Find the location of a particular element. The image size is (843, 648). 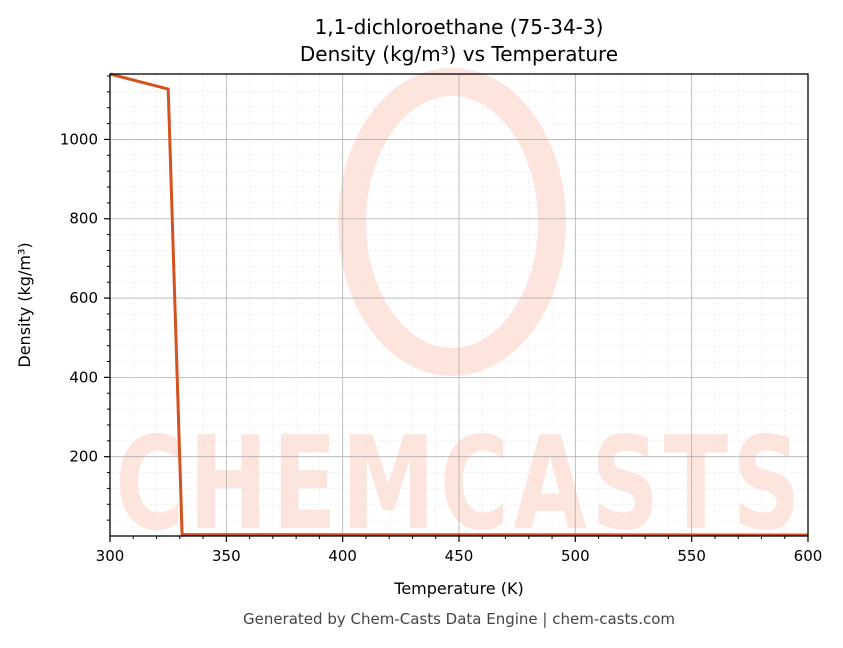

x-axis-ticks: 300 350 400 450 500 550 600 is located at coordinates (459, 550).